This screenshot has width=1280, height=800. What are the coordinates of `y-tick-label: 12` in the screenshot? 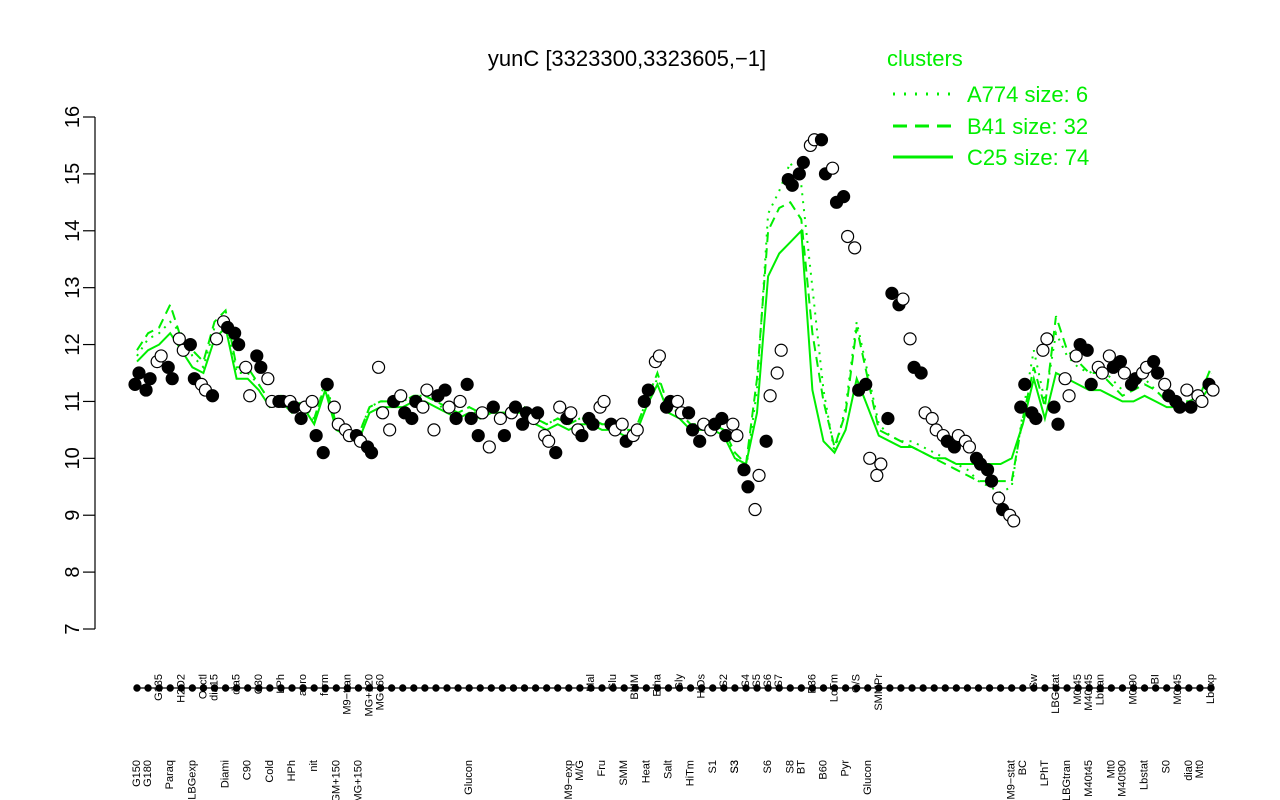 It's located at (73, 344).